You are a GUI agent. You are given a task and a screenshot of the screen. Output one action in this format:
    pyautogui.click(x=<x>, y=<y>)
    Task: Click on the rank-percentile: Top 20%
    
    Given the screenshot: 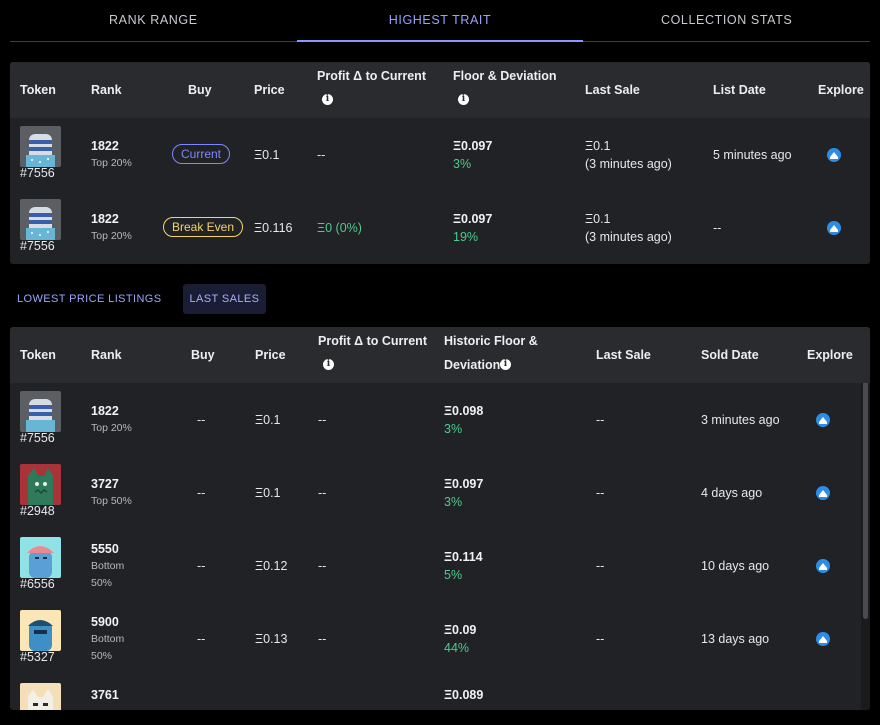 What is the action you would take?
    pyautogui.click(x=111, y=163)
    